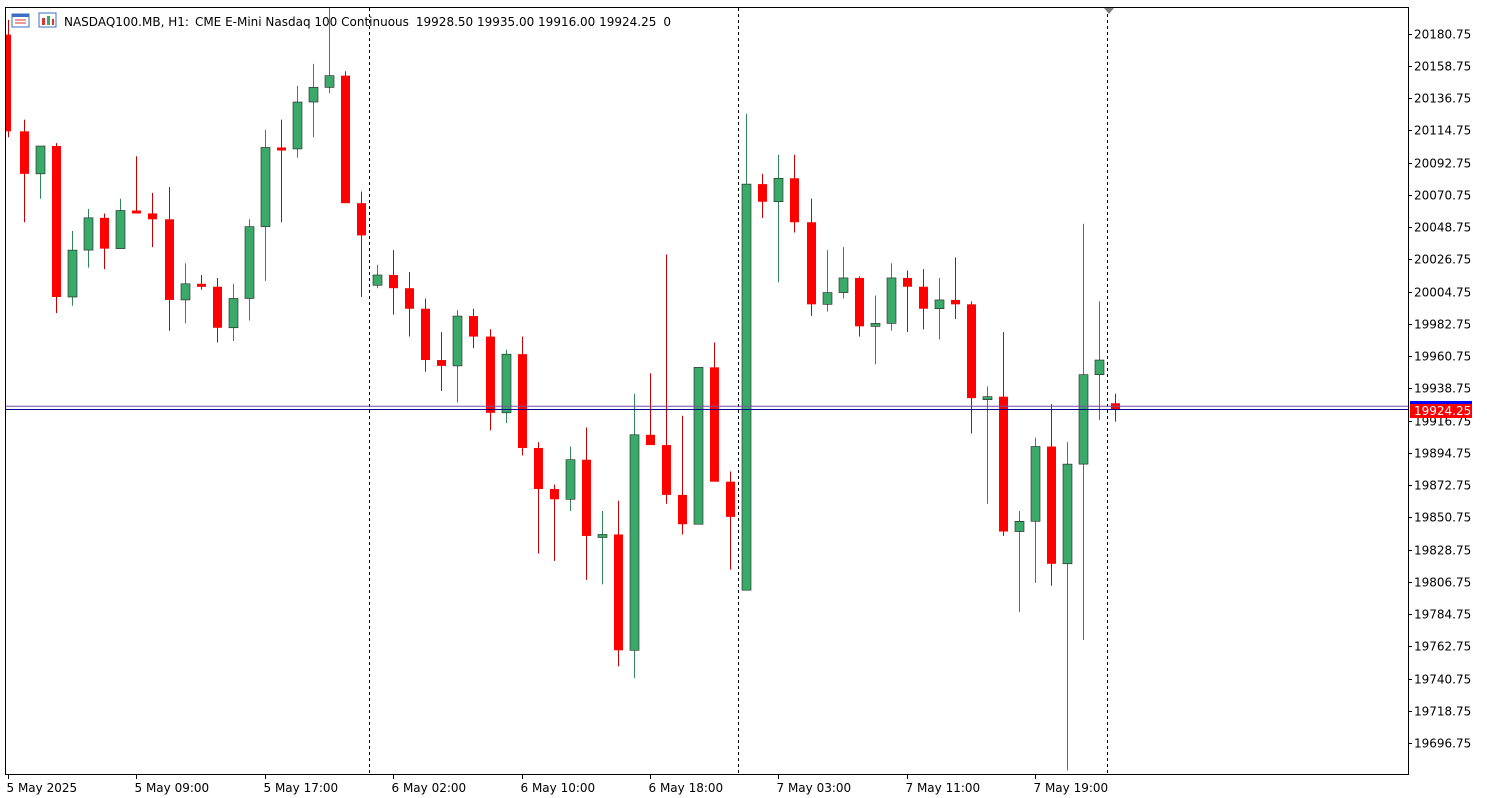 Image resolution: width=1487 pixels, height=798 pixels. I want to click on ohlc-text: 19928.50 19935.00 19916.00 19924.25, so click(536, 22).